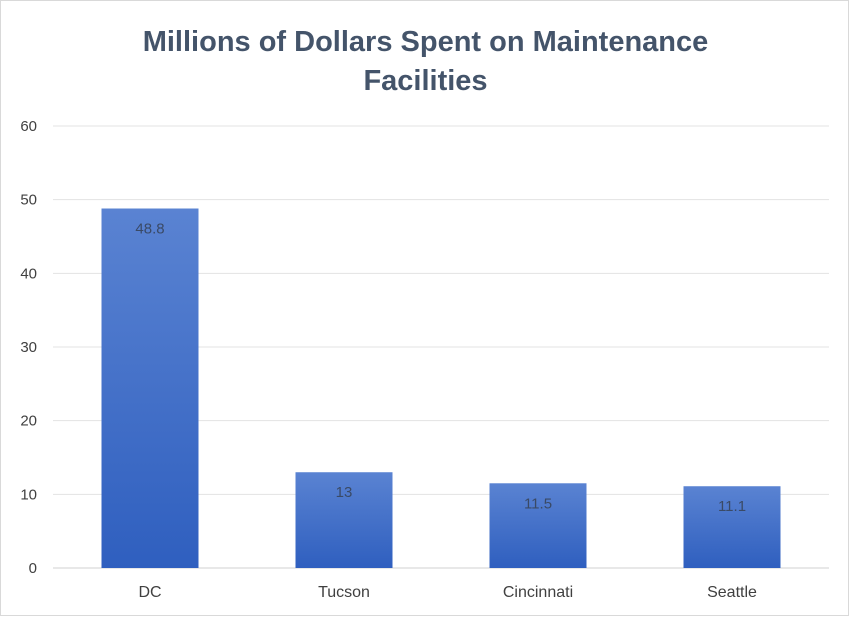 Image resolution: width=849 pixels, height=617 pixels. What do you see at coordinates (33, 568) in the screenshot?
I see `y-tick-label: 0` at bounding box center [33, 568].